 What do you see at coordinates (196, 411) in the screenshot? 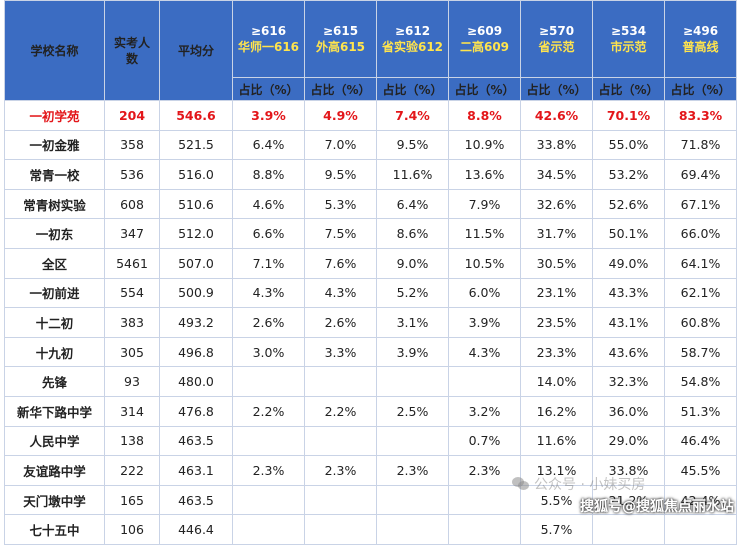
I see `avg-cell: 476.8` at bounding box center [196, 411].